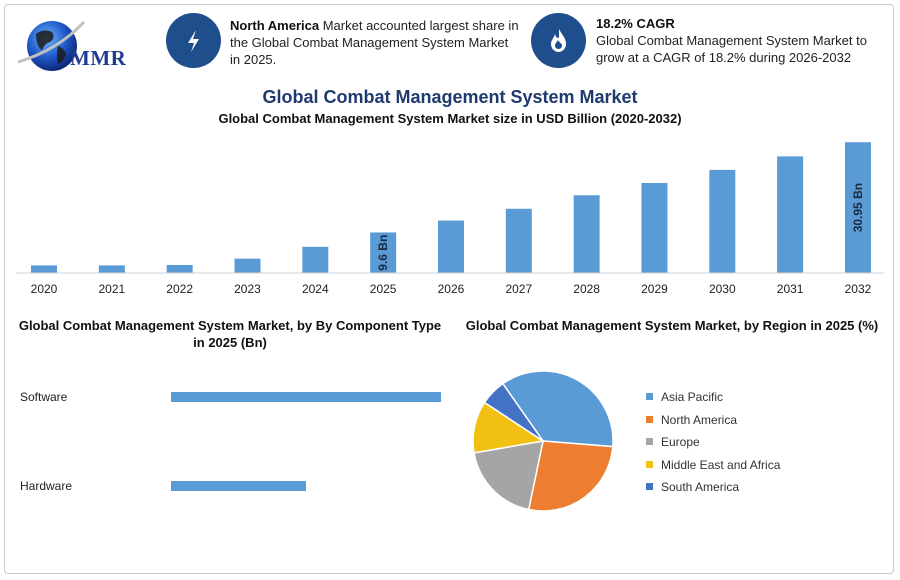  I want to click on legend-item-europe: Europe, so click(673, 442).